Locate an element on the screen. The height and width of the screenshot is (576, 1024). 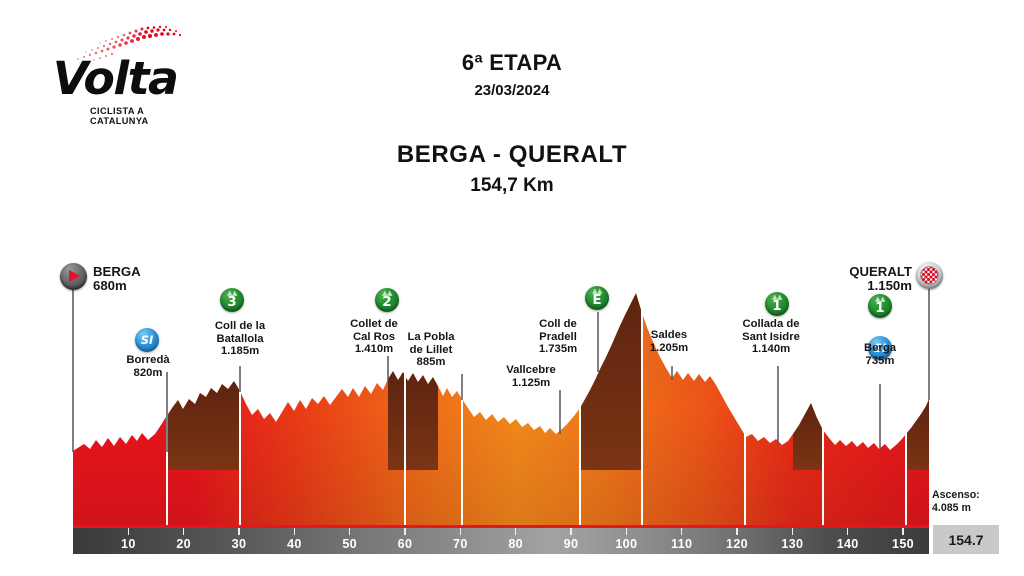
poi-label-borreda: Borredà 820m is located at coordinates (148, 366).